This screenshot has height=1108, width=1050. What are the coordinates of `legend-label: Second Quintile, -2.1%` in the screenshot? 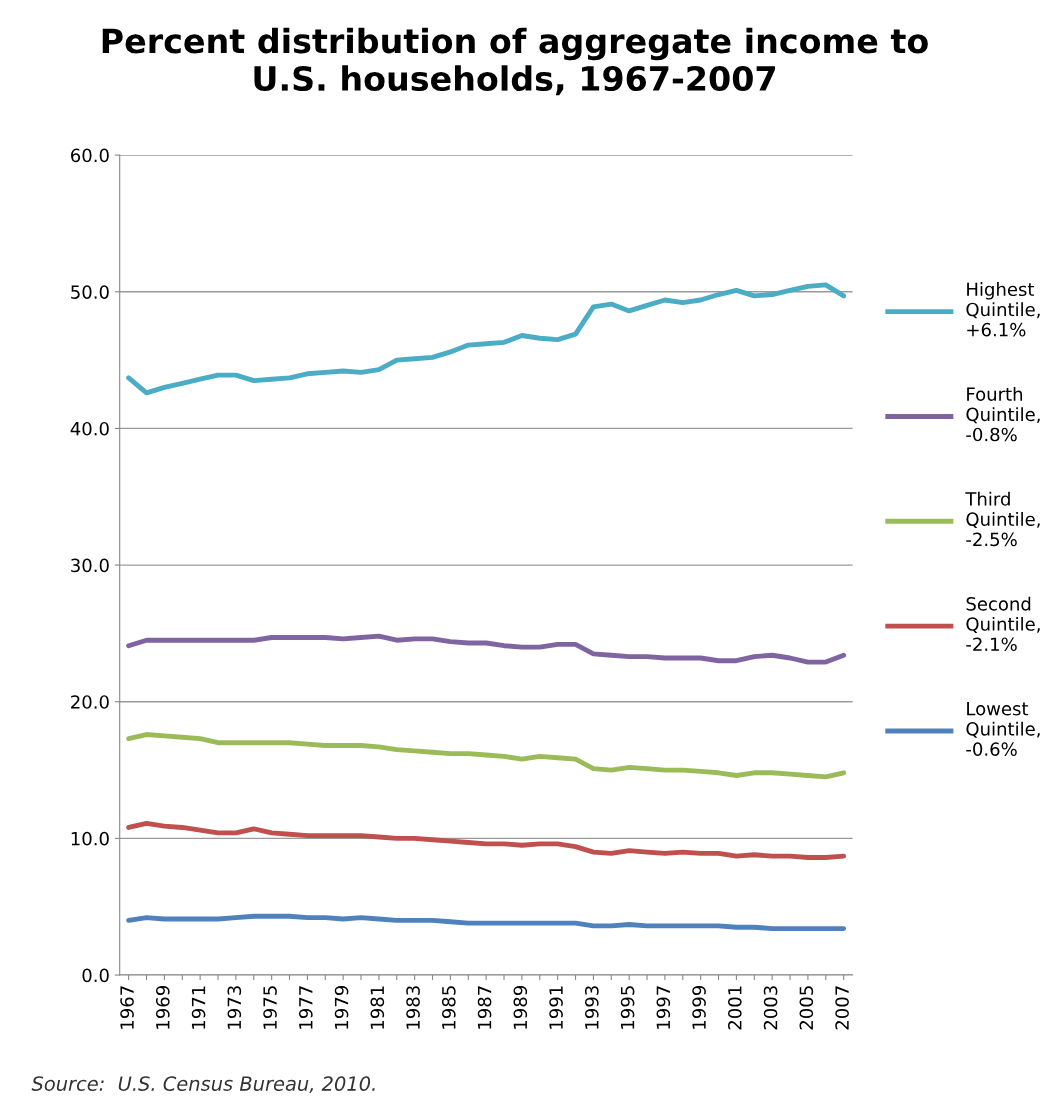 It's located at (1003, 624).